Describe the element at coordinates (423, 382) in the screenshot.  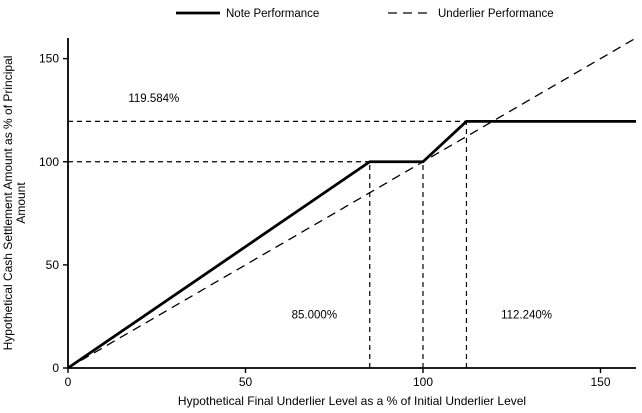
I see `x-tick-label: 100` at that location.